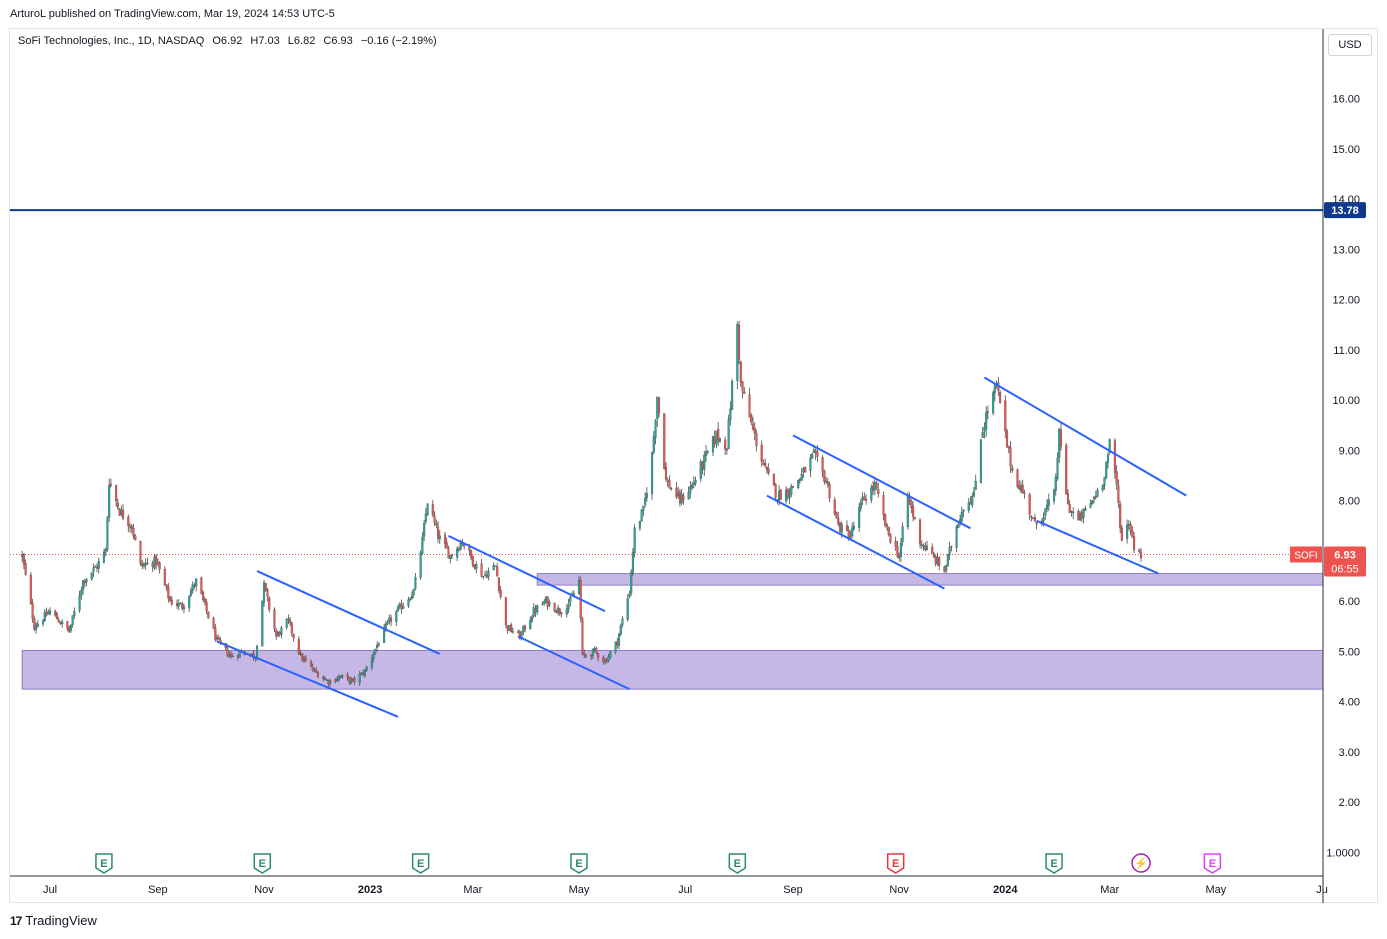 The width and height of the screenshot is (1387, 939). Describe the element at coordinates (737, 863) in the screenshot. I see `earnings-marker-4: E` at that location.